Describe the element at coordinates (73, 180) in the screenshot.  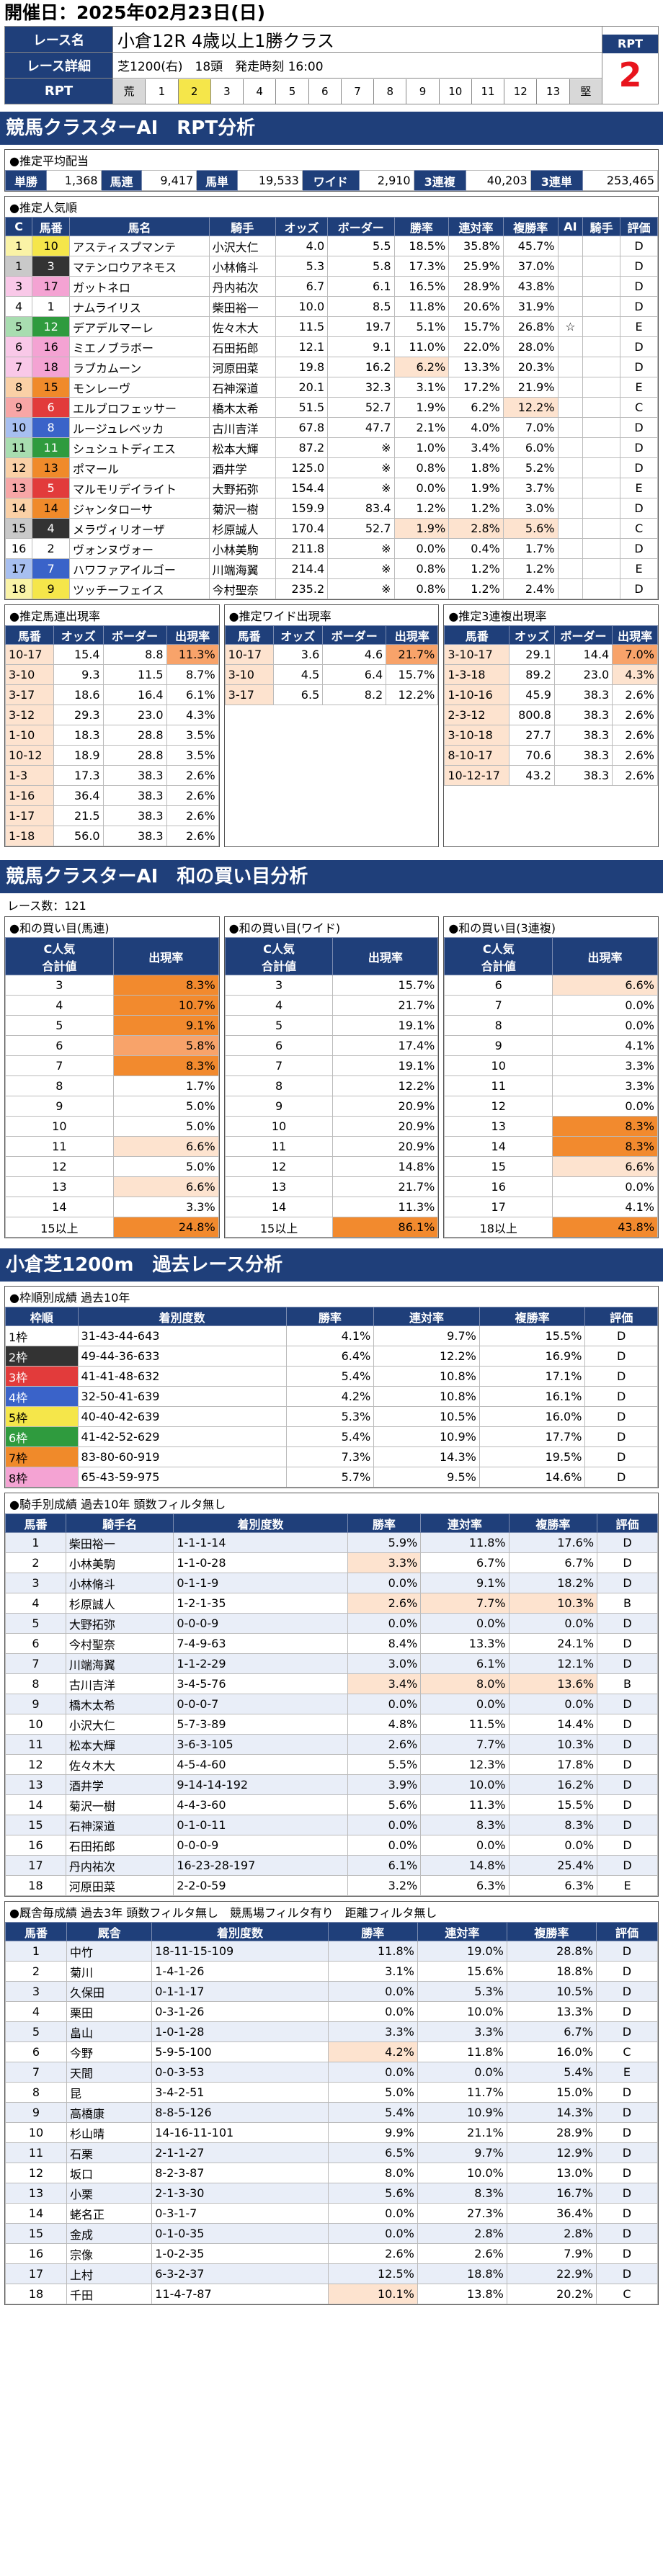
I see `payout-value: 1,368` at that location.